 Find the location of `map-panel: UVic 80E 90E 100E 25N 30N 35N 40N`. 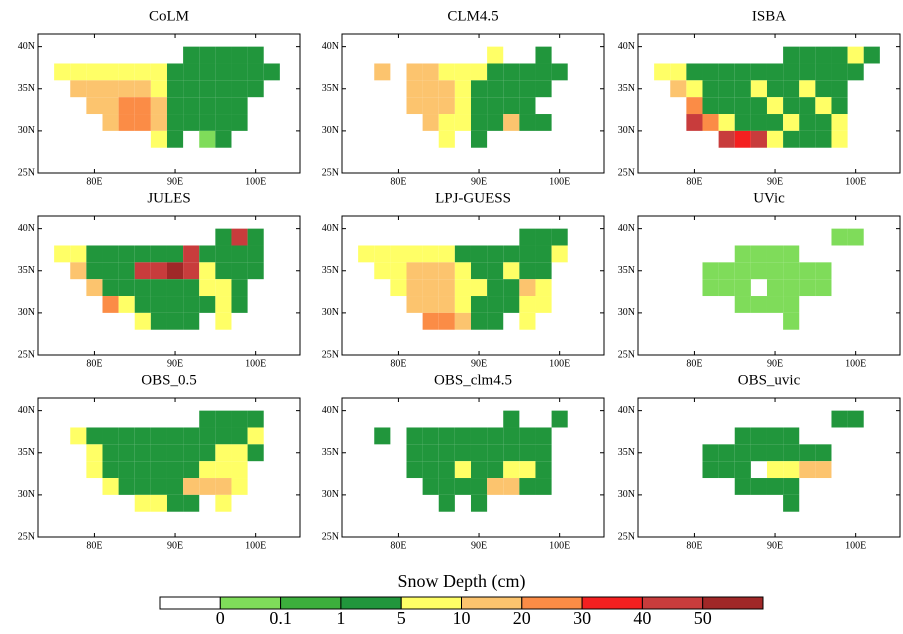

map-panel: UVic 80E 90E 100E 25N 30N 35N 40N is located at coordinates (759, 279).